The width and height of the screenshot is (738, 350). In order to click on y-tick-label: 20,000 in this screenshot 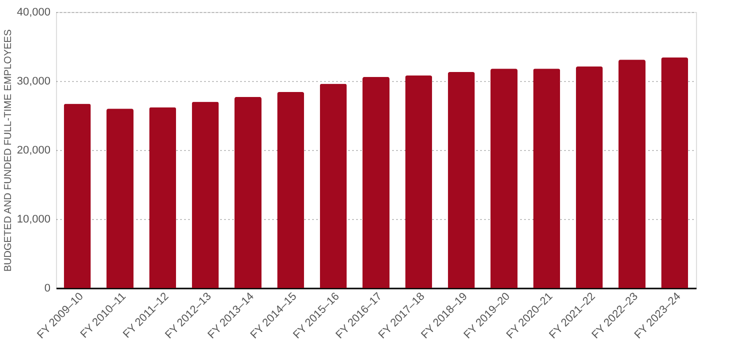, I will do `click(33, 150)`.